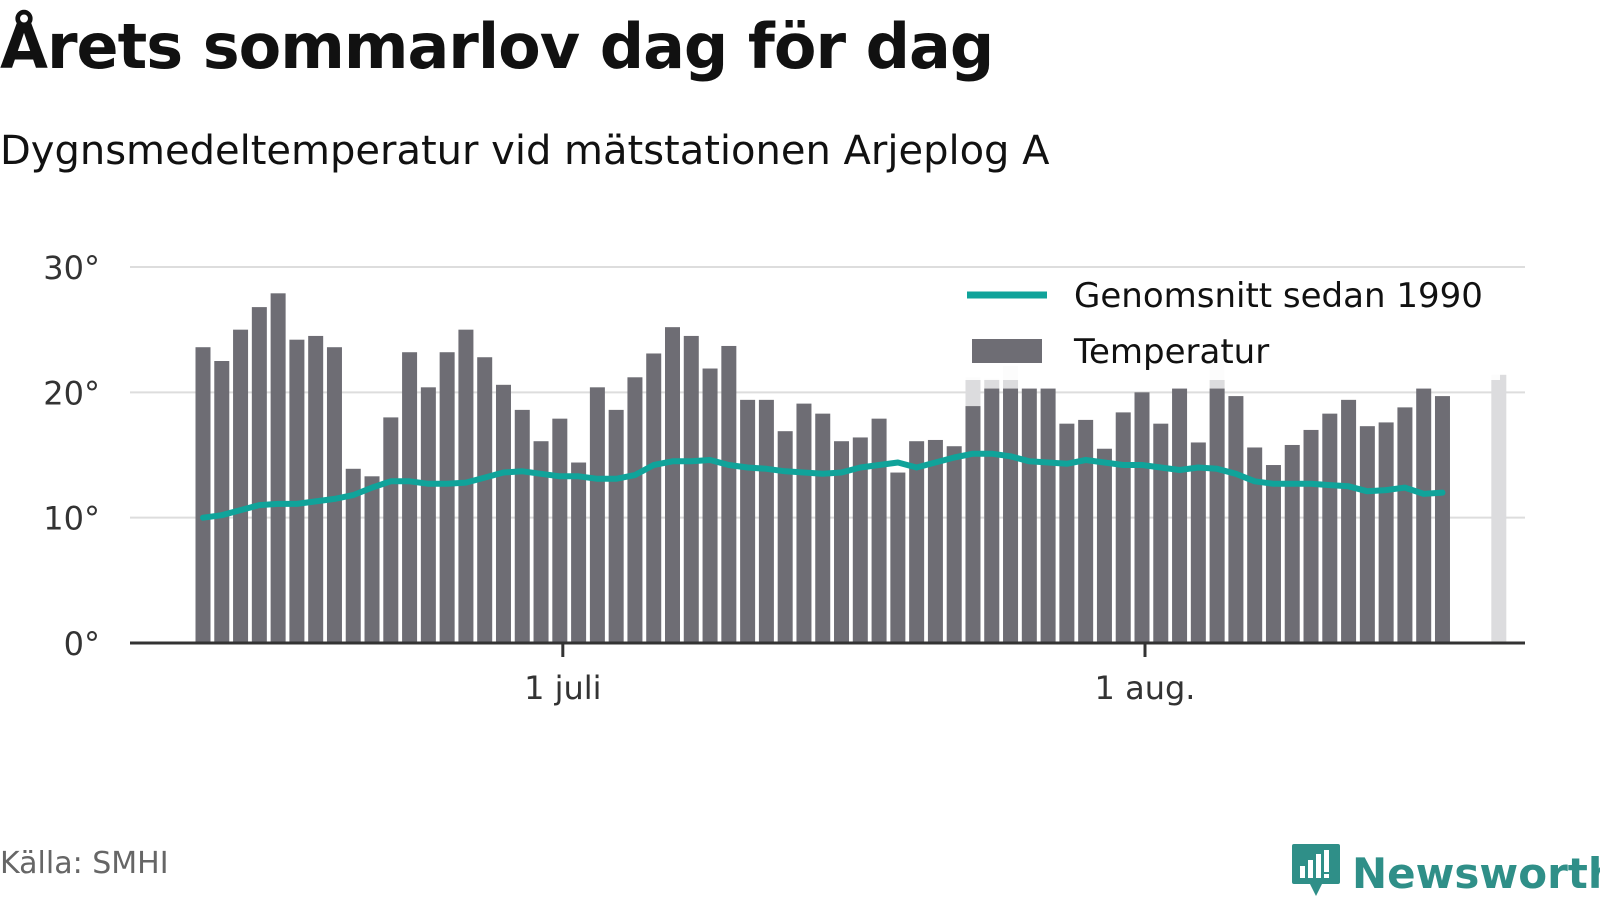  What do you see at coordinates (1316, 873) in the screenshot?
I see `bar-chart-speech-bubble-icon` at bounding box center [1316, 873].